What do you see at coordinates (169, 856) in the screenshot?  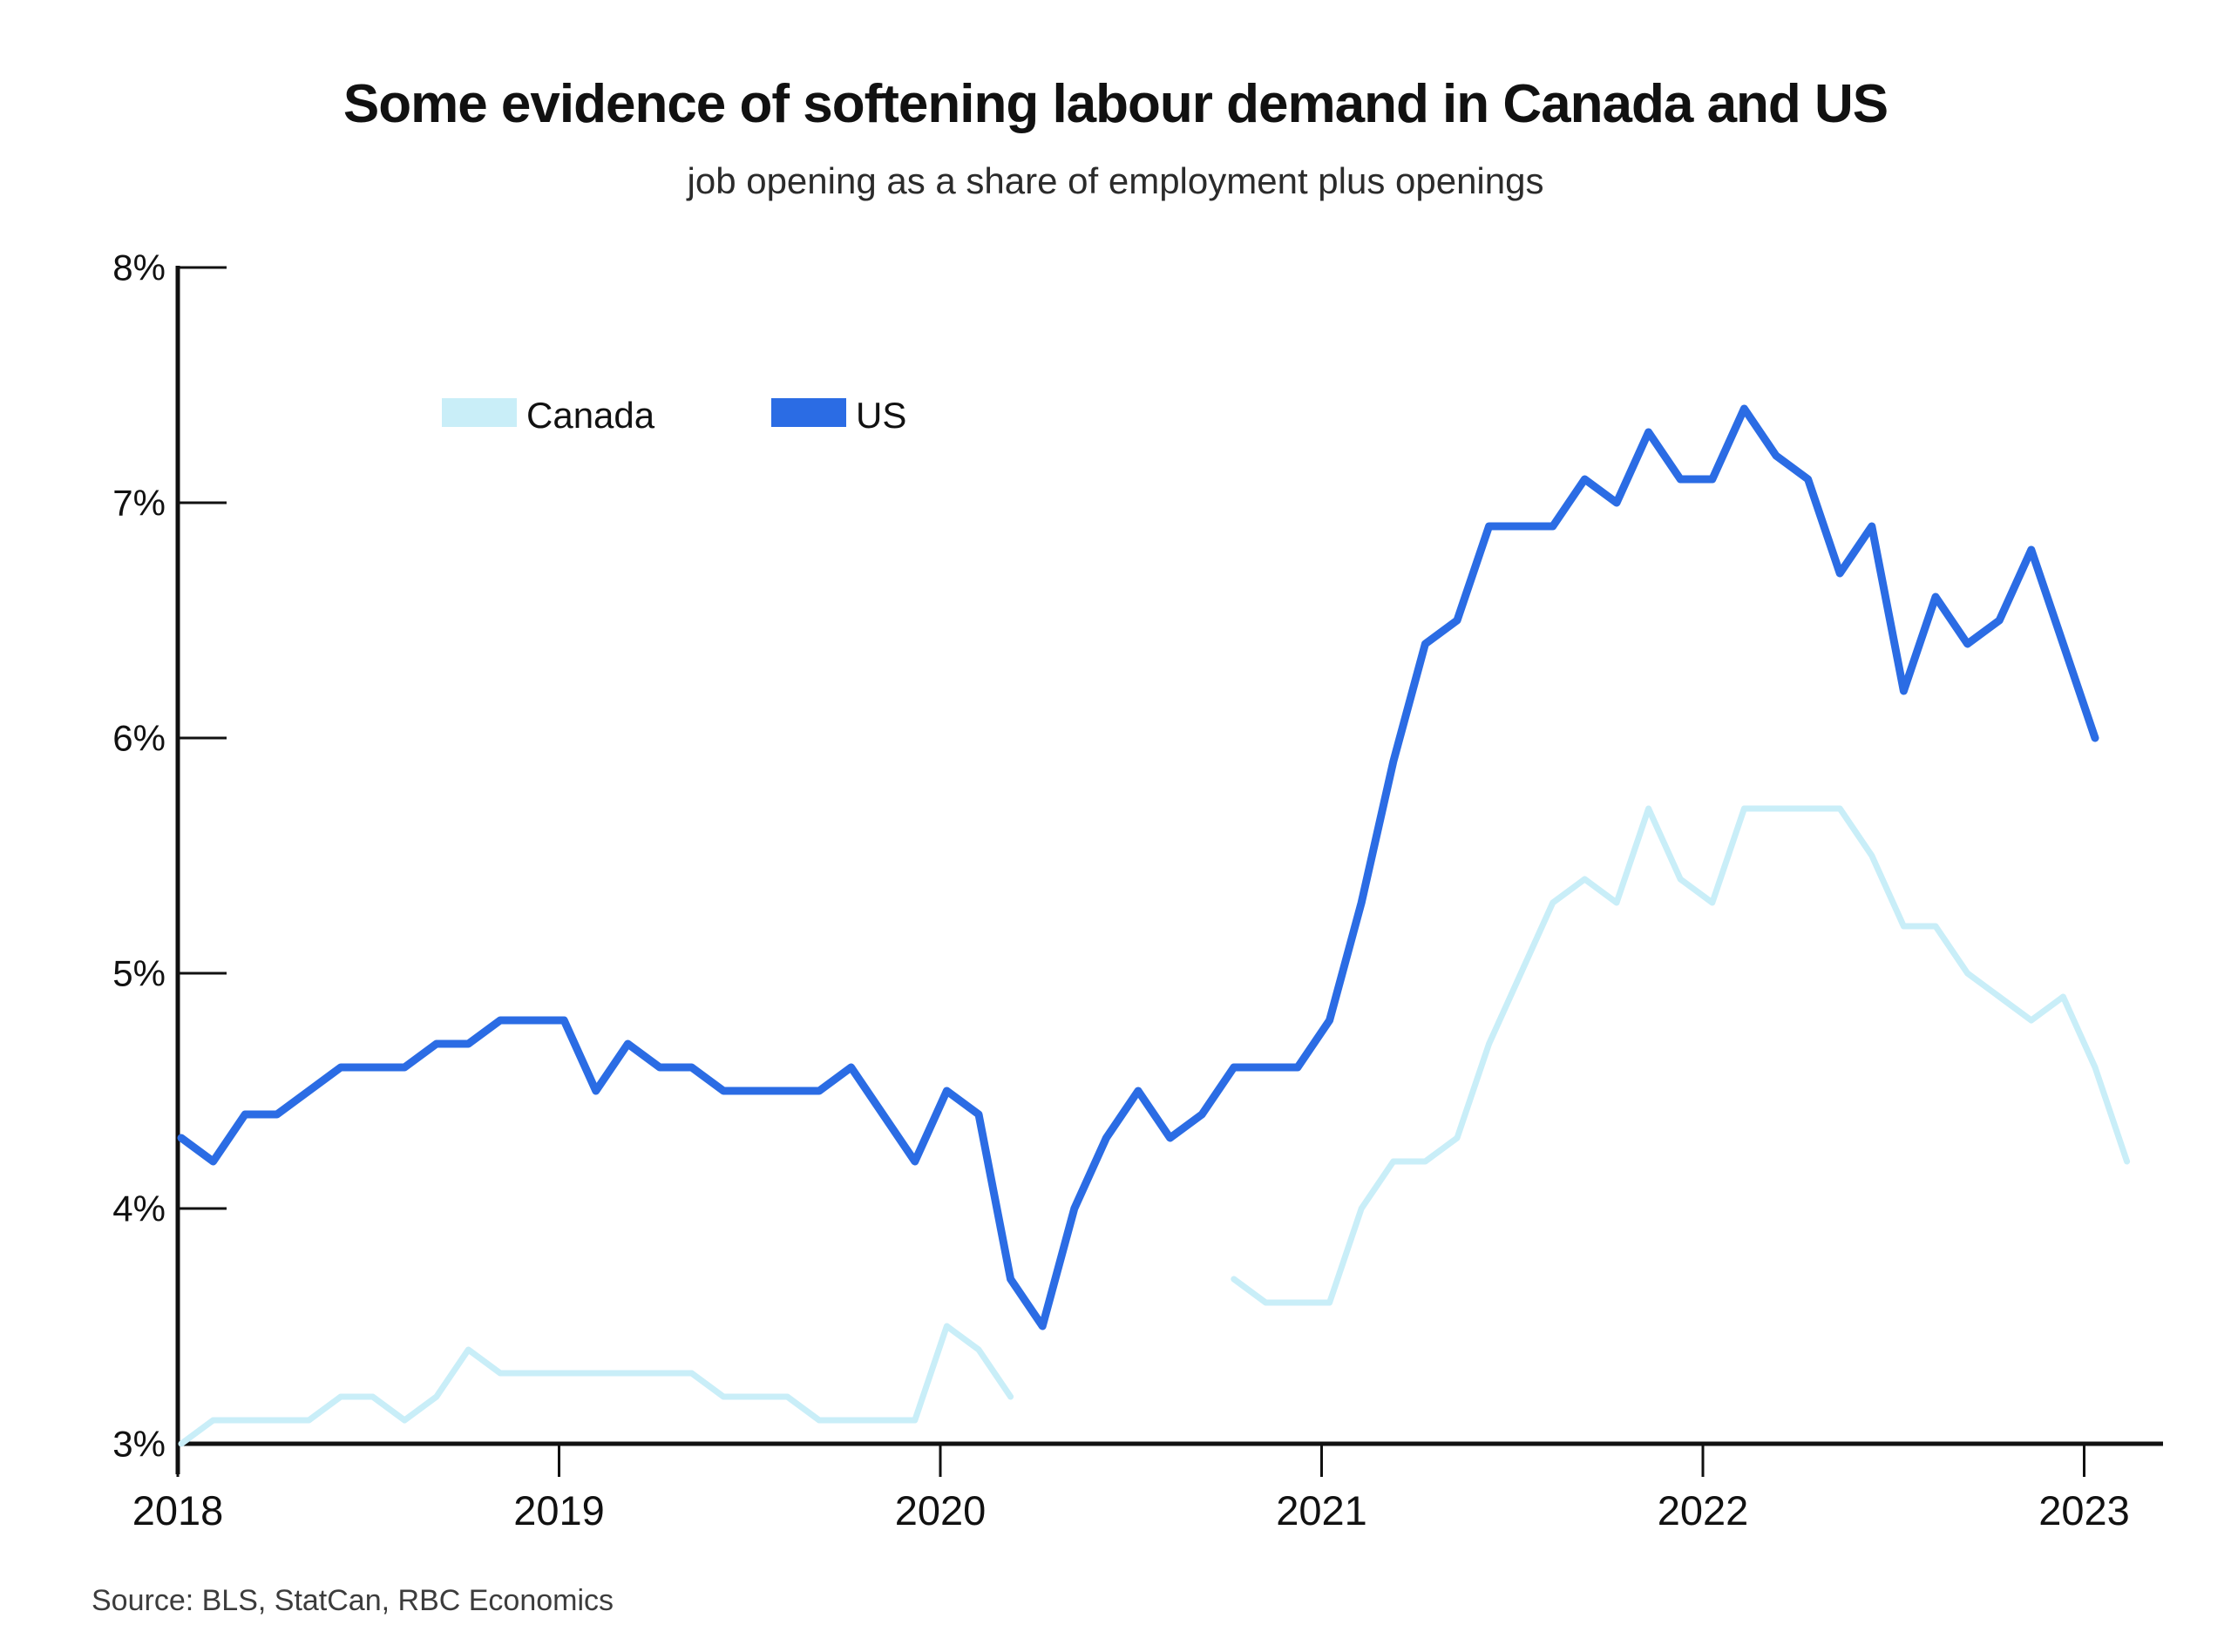 I see `y-axis-ticks: 3% 4% 5% 6% 7% 8%` at bounding box center [169, 856].